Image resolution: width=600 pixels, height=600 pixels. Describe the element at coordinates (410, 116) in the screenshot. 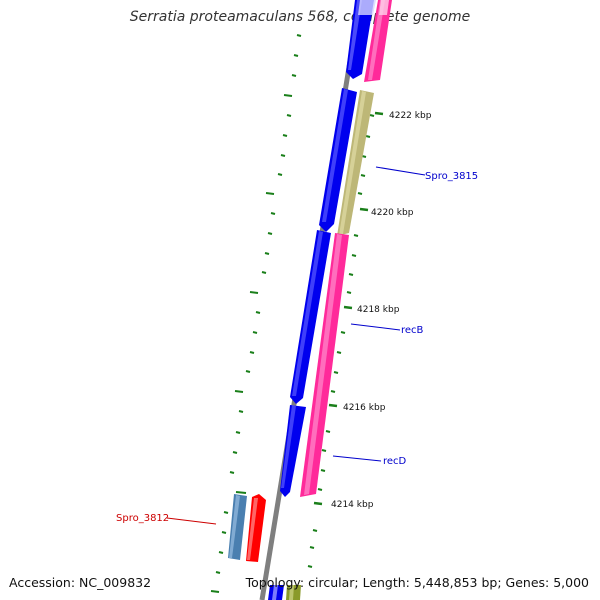

I see `scale-label-4222: 4222 kbp` at that location.